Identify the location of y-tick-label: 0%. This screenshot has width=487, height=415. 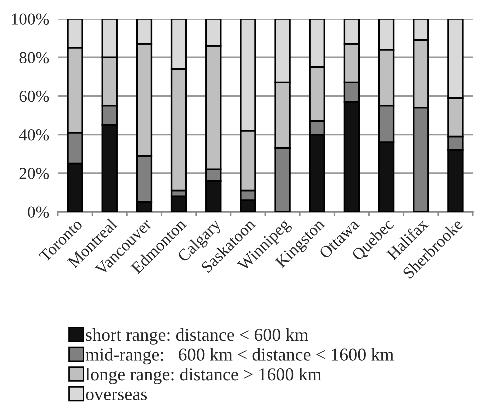
(39, 212).